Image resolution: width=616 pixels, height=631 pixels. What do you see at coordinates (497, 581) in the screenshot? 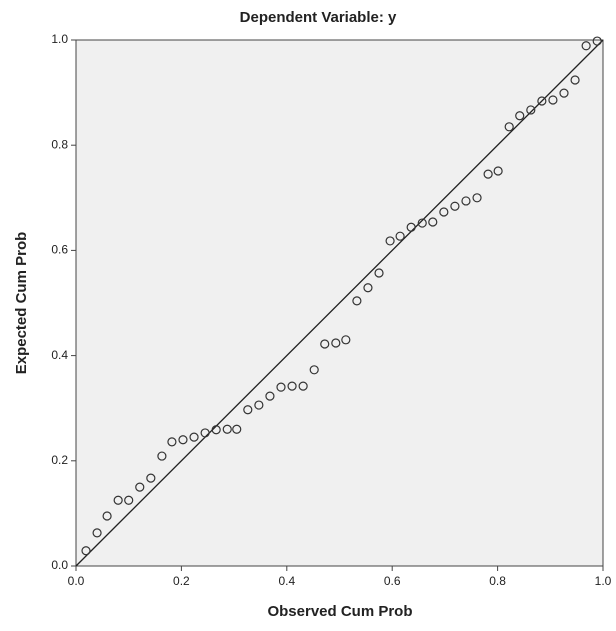
I see `x-tick-label: 0.8` at bounding box center [497, 581].